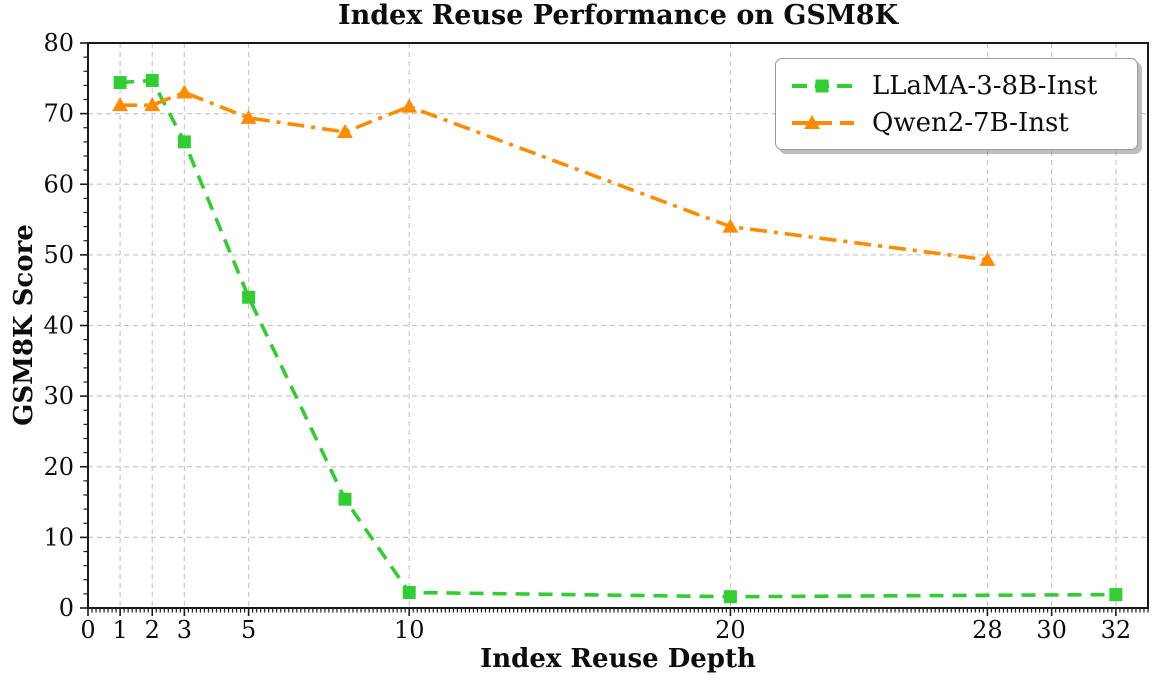 The height and width of the screenshot is (691, 1162). Describe the element at coordinates (84, 325) in the screenshot. I see `y-axis-major-ticks` at that location.